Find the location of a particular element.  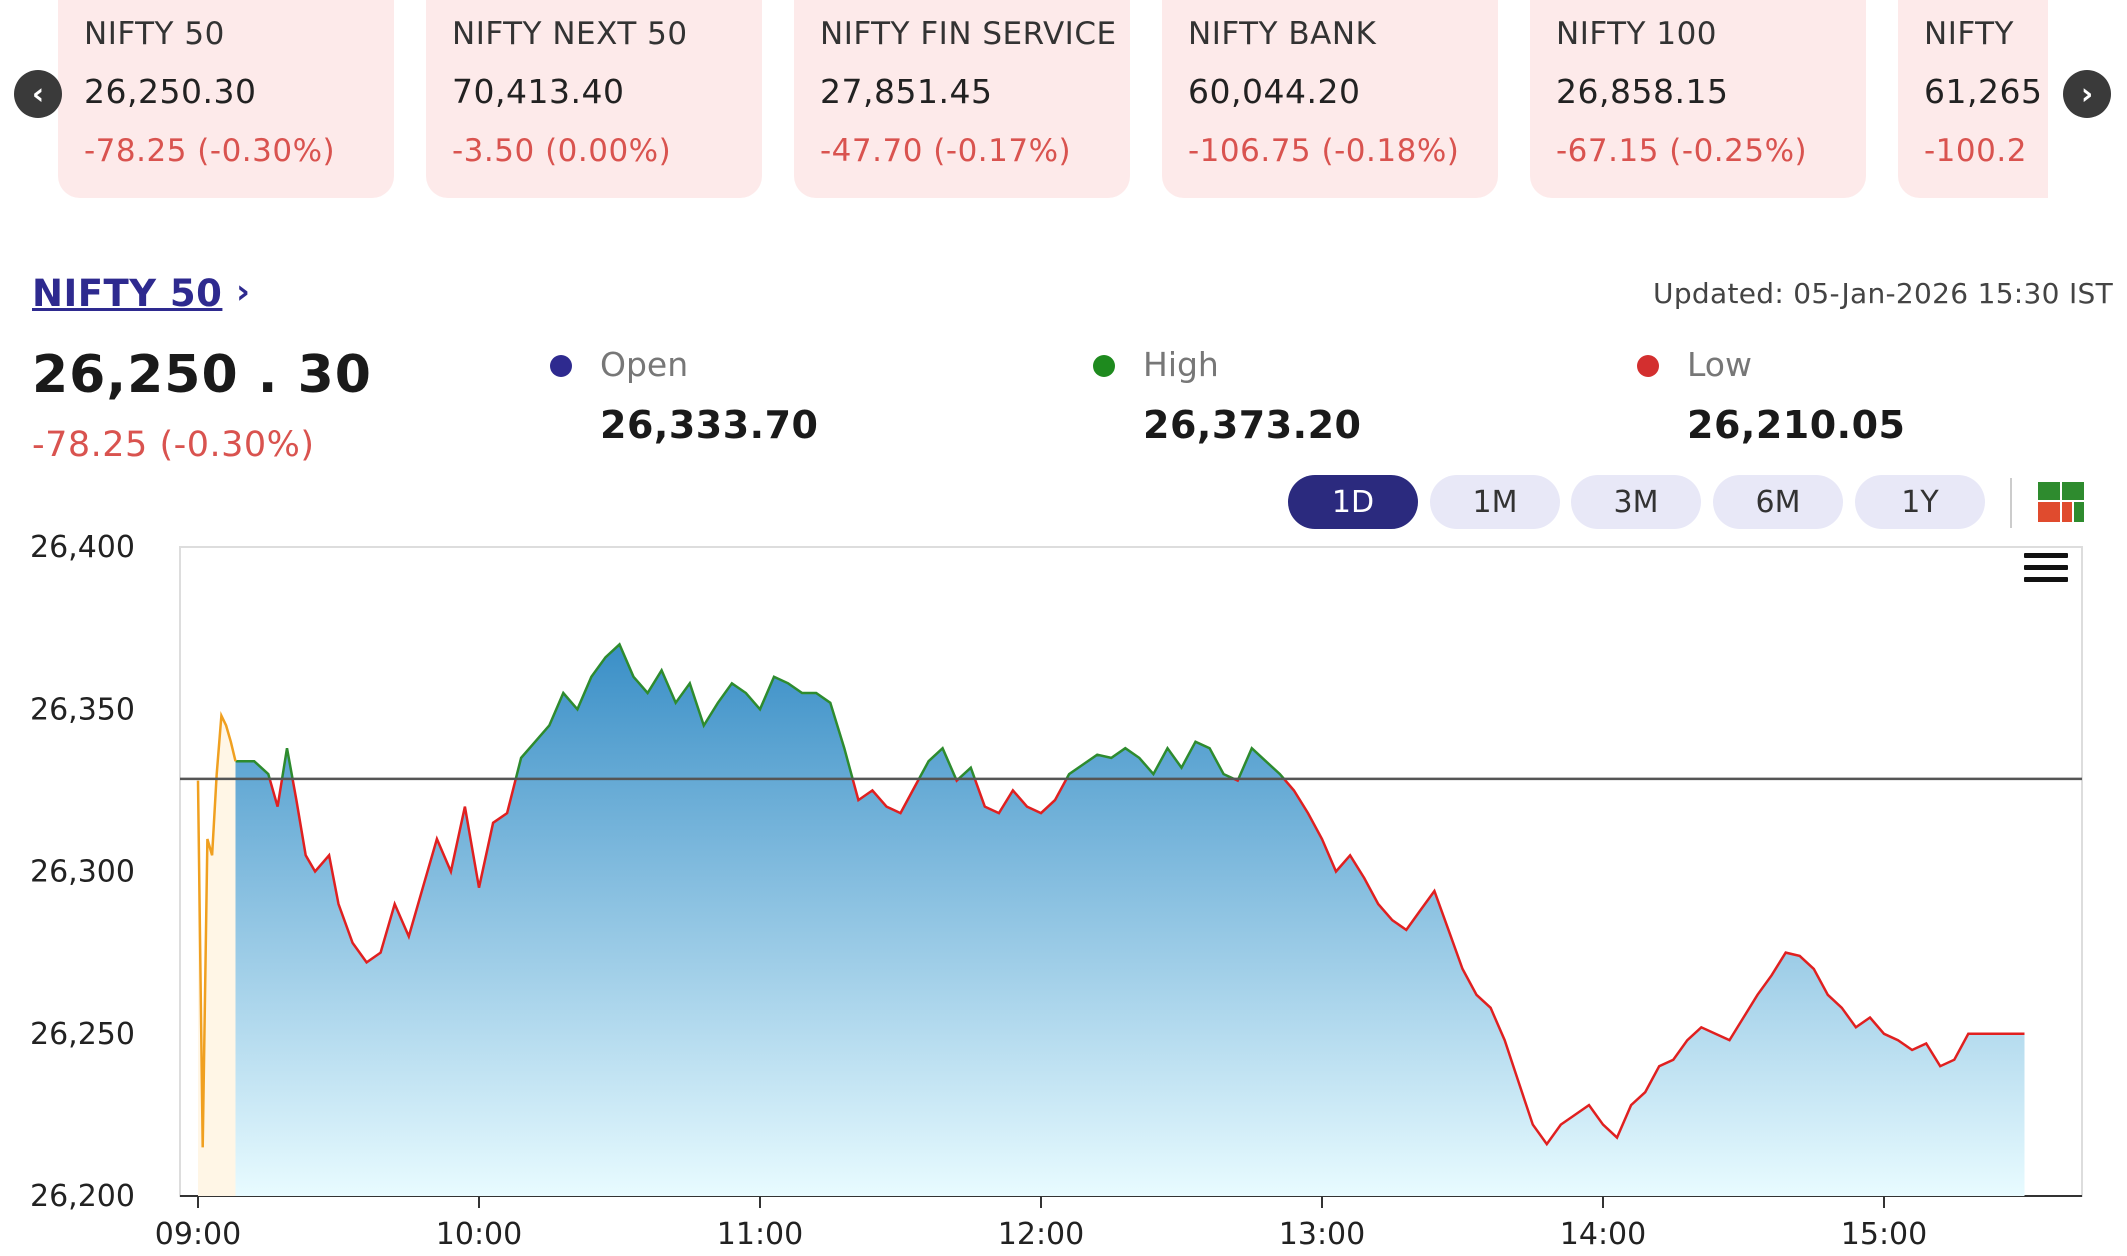

chart-type-icon is located at coordinates (2061, 502).